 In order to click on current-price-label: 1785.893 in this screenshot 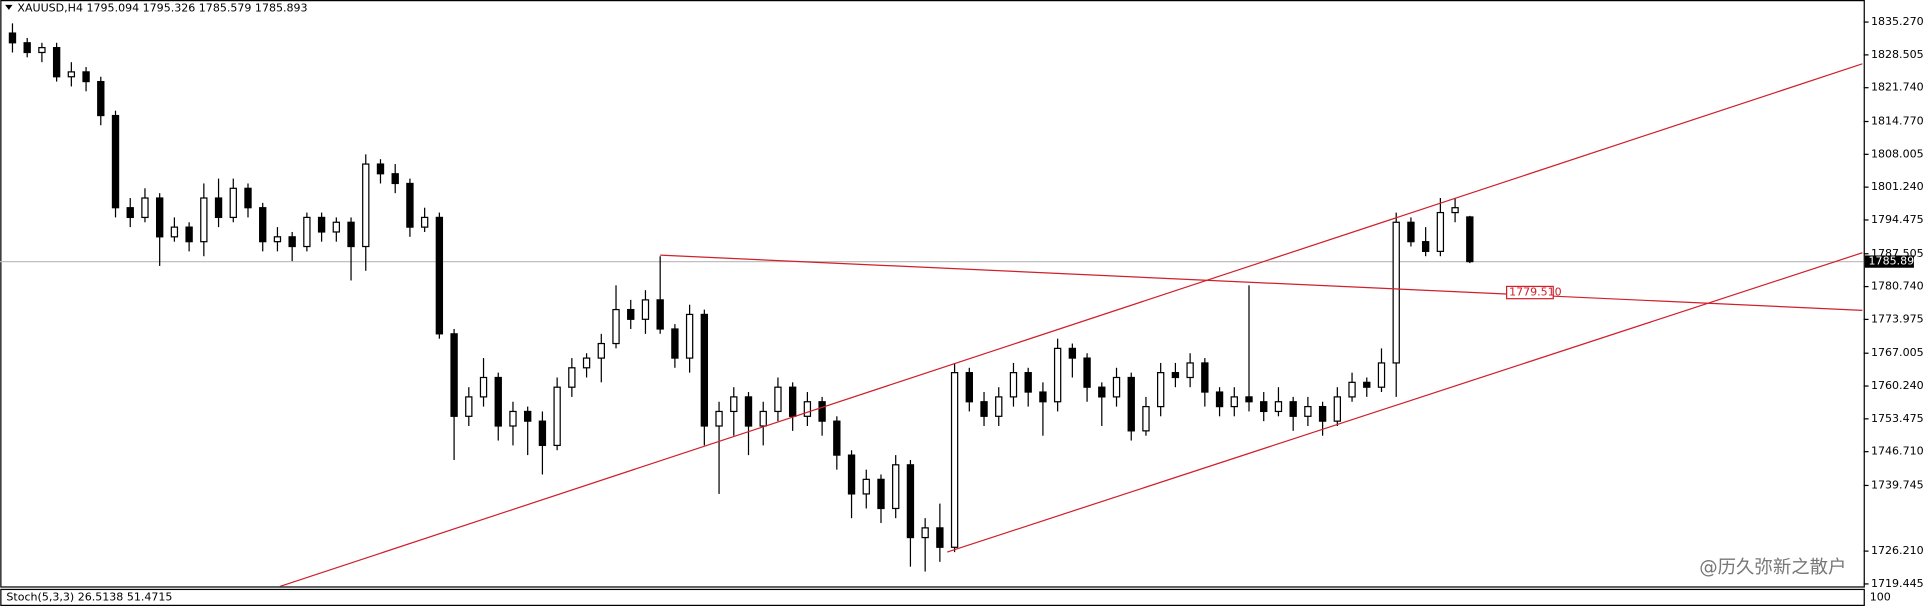, I will do `click(1895, 261)`.